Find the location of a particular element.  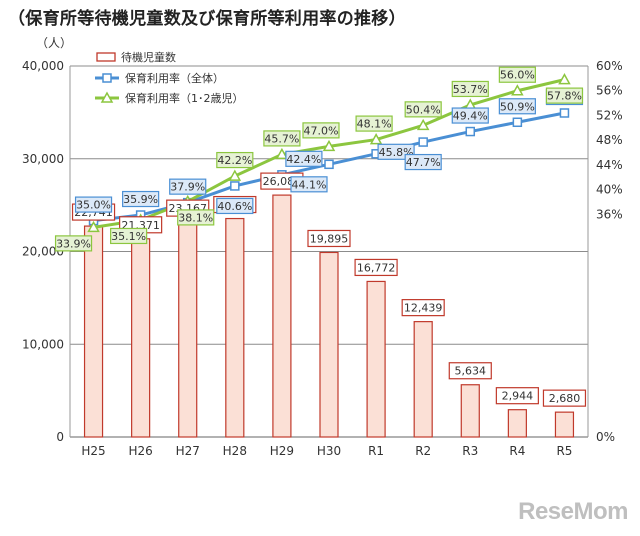

x-tick-label: H30 is located at coordinates (329, 451).